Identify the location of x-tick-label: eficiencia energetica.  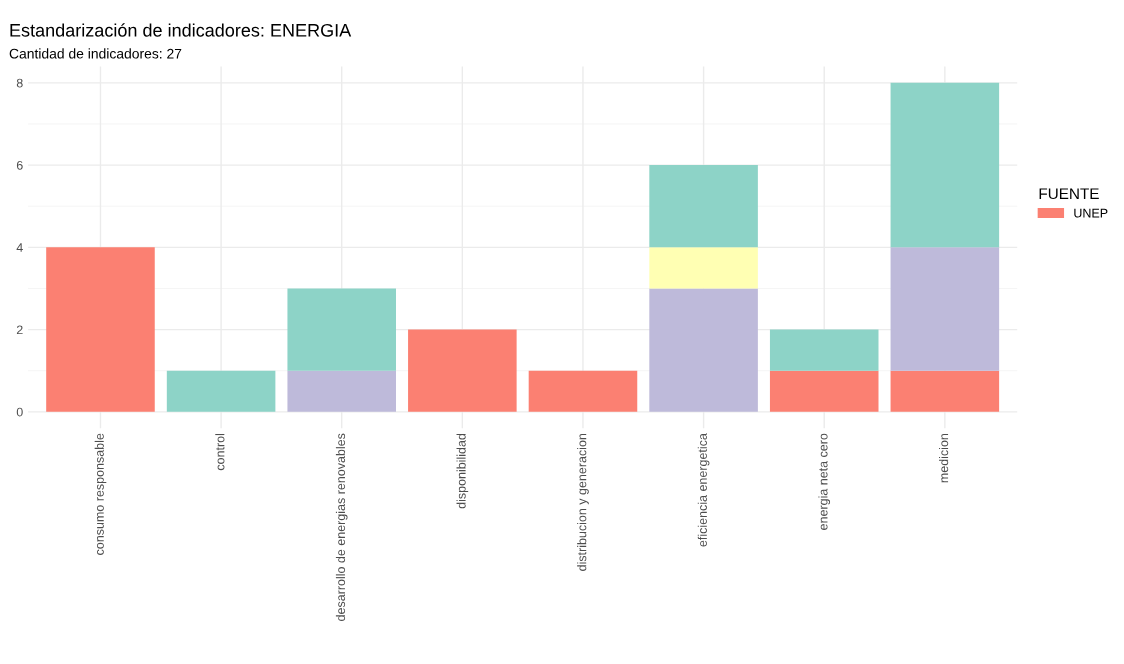
(703, 490).